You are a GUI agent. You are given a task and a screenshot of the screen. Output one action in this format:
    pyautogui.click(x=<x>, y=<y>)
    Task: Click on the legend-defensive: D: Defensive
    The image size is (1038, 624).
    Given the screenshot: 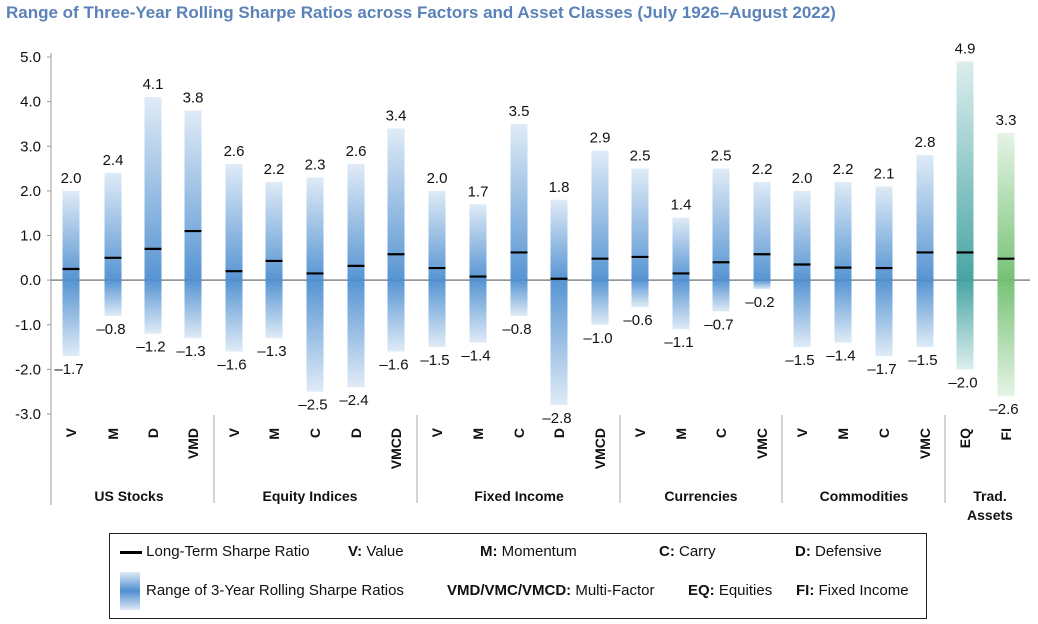 What is the action you would take?
    pyautogui.click(x=838, y=551)
    